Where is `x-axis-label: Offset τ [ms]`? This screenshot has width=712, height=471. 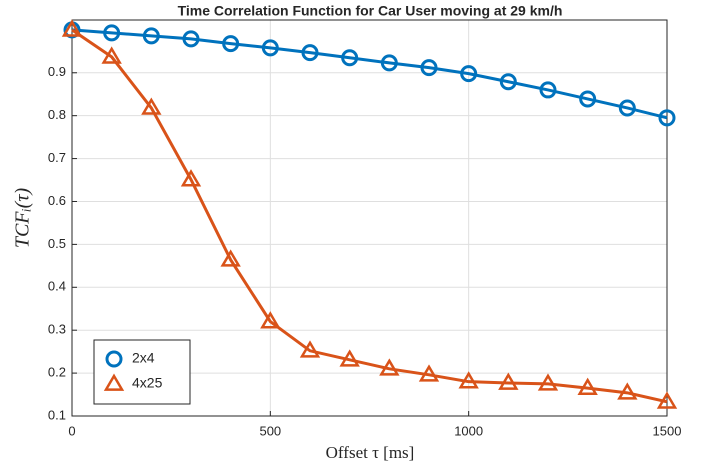
x-axis-label: Offset τ [ms] is located at coordinates (370, 452).